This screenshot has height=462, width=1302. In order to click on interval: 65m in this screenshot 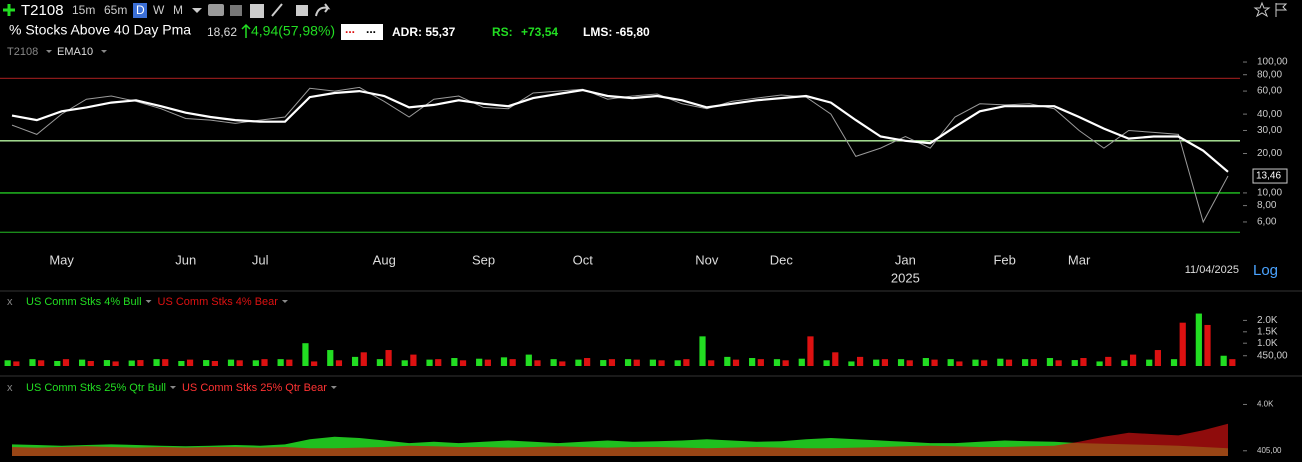, I will do `click(115, 10)`.